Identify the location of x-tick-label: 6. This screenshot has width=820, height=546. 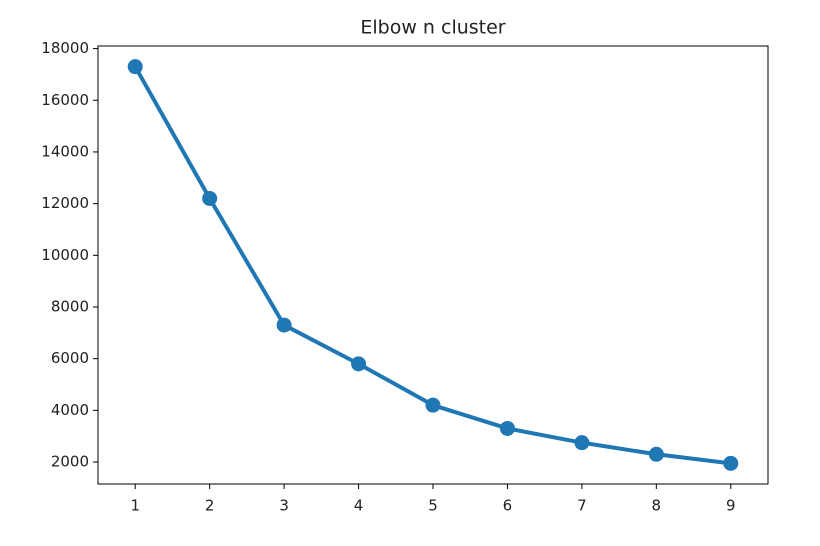
(508, 506).